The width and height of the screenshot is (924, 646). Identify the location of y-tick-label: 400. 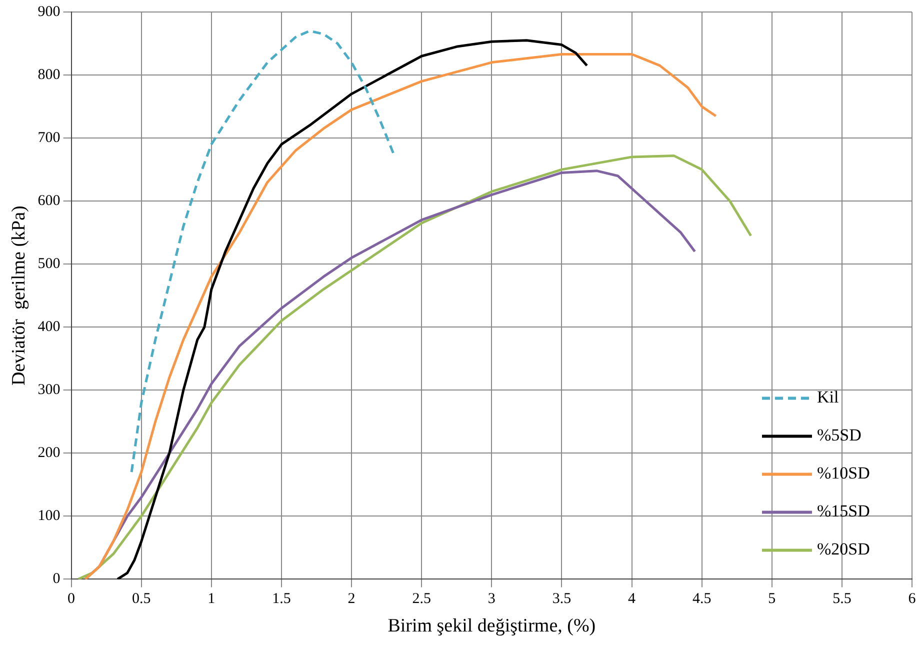
(49, 327).